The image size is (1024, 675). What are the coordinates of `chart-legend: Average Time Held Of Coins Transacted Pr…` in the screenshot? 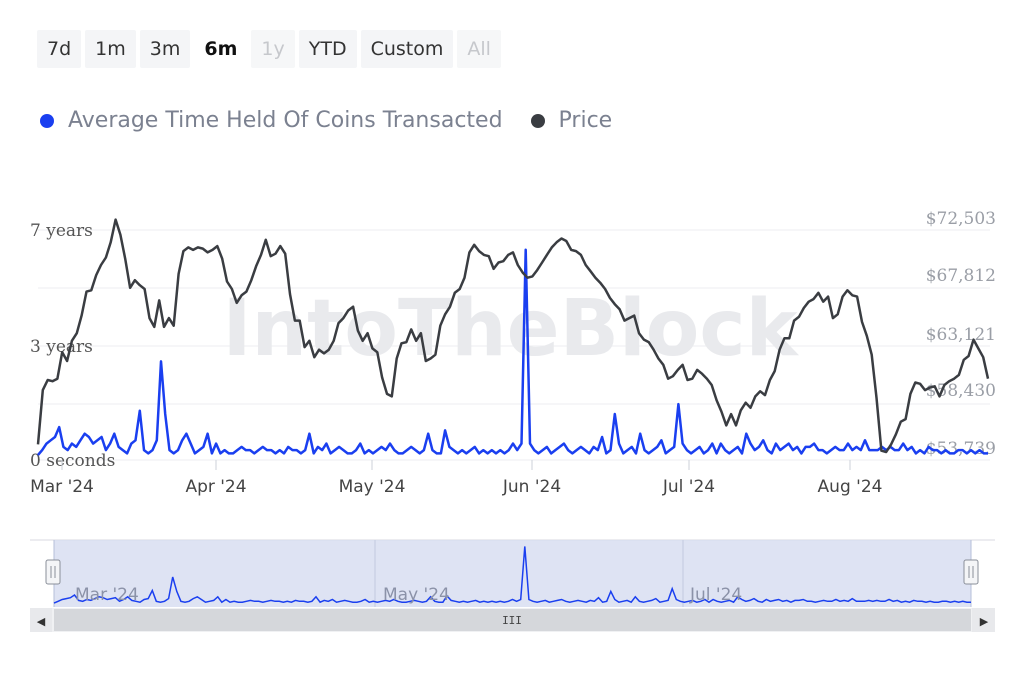 It's located at (326, 120).